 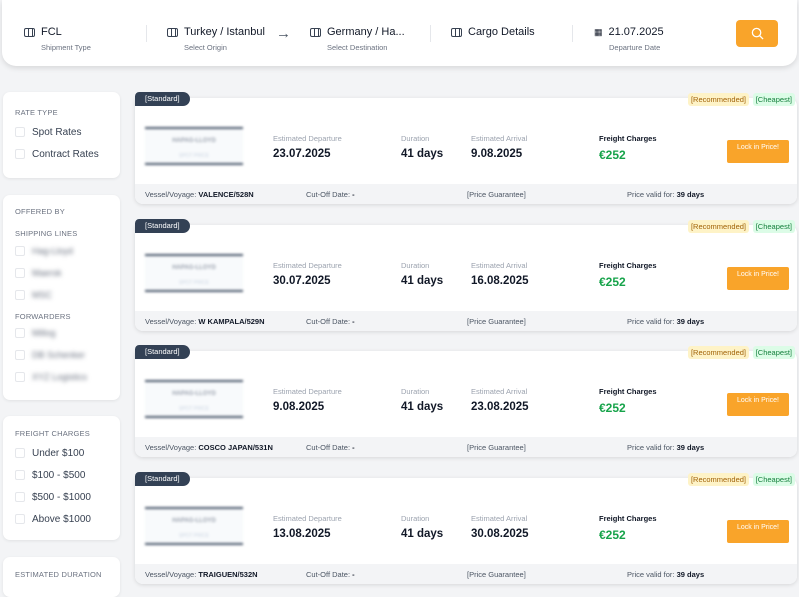 I want to click on cargo-details-field: Cargo Details, so click(x=493, y=32).